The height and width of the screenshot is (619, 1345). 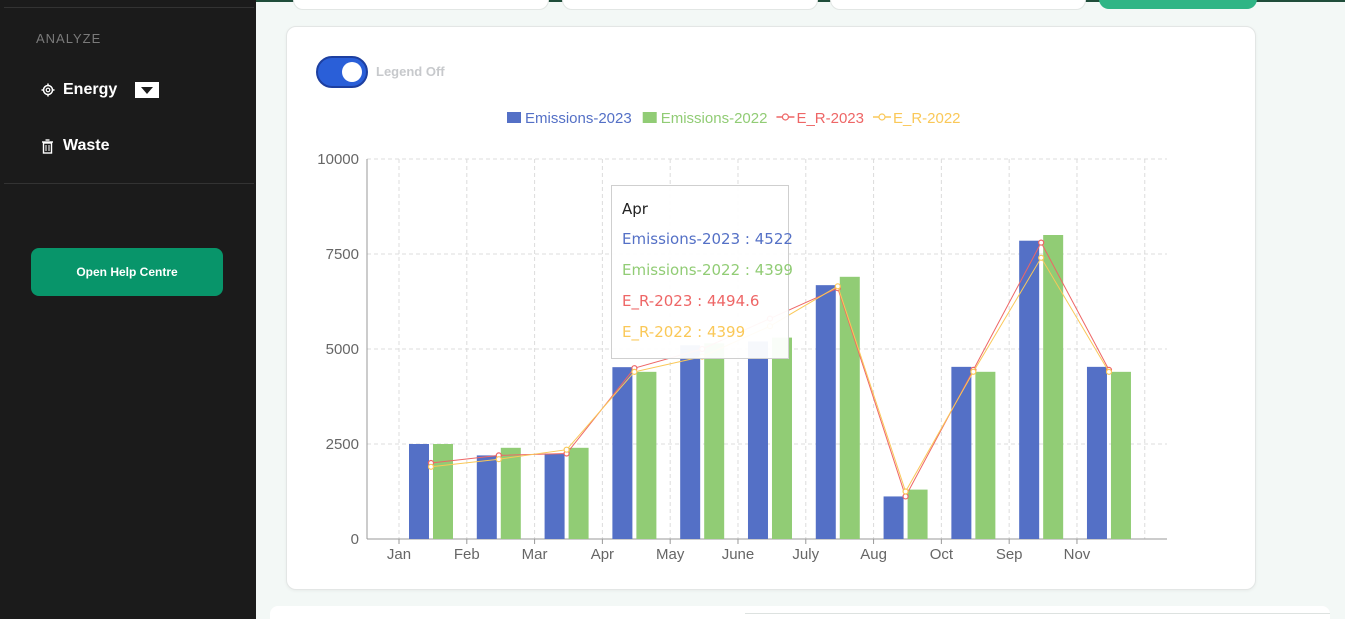 What do you see at coordinates (800, 612) in the screenshot?
I see `next-card` at bounding box center [800, 612].